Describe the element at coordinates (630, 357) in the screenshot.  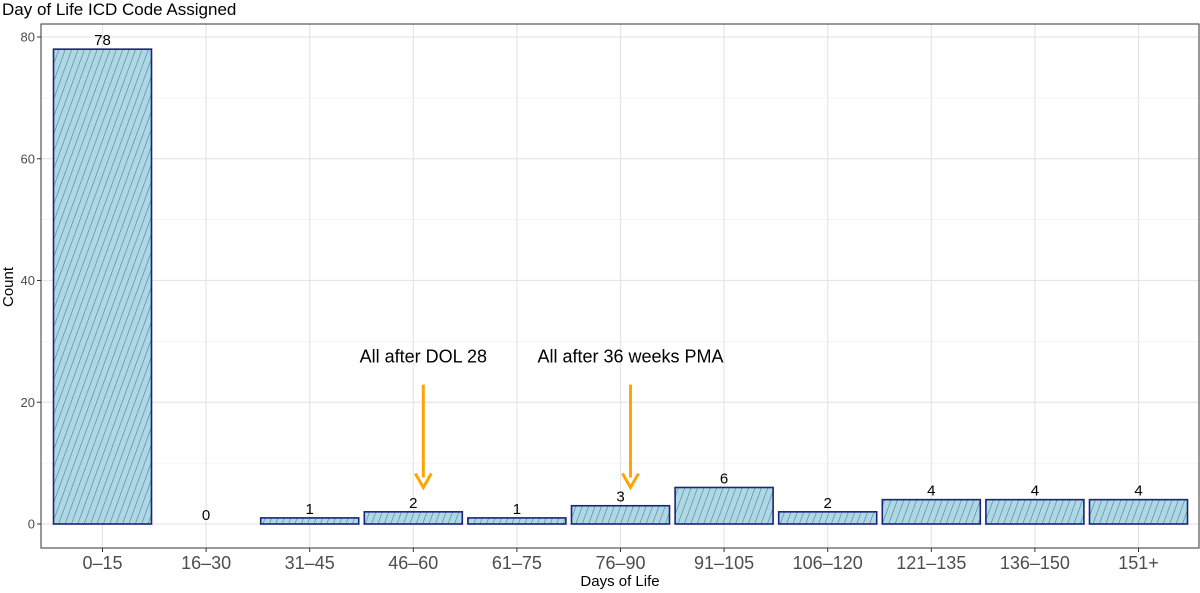
I see `annotation-text: All after 36 weeks PMA` at that location.